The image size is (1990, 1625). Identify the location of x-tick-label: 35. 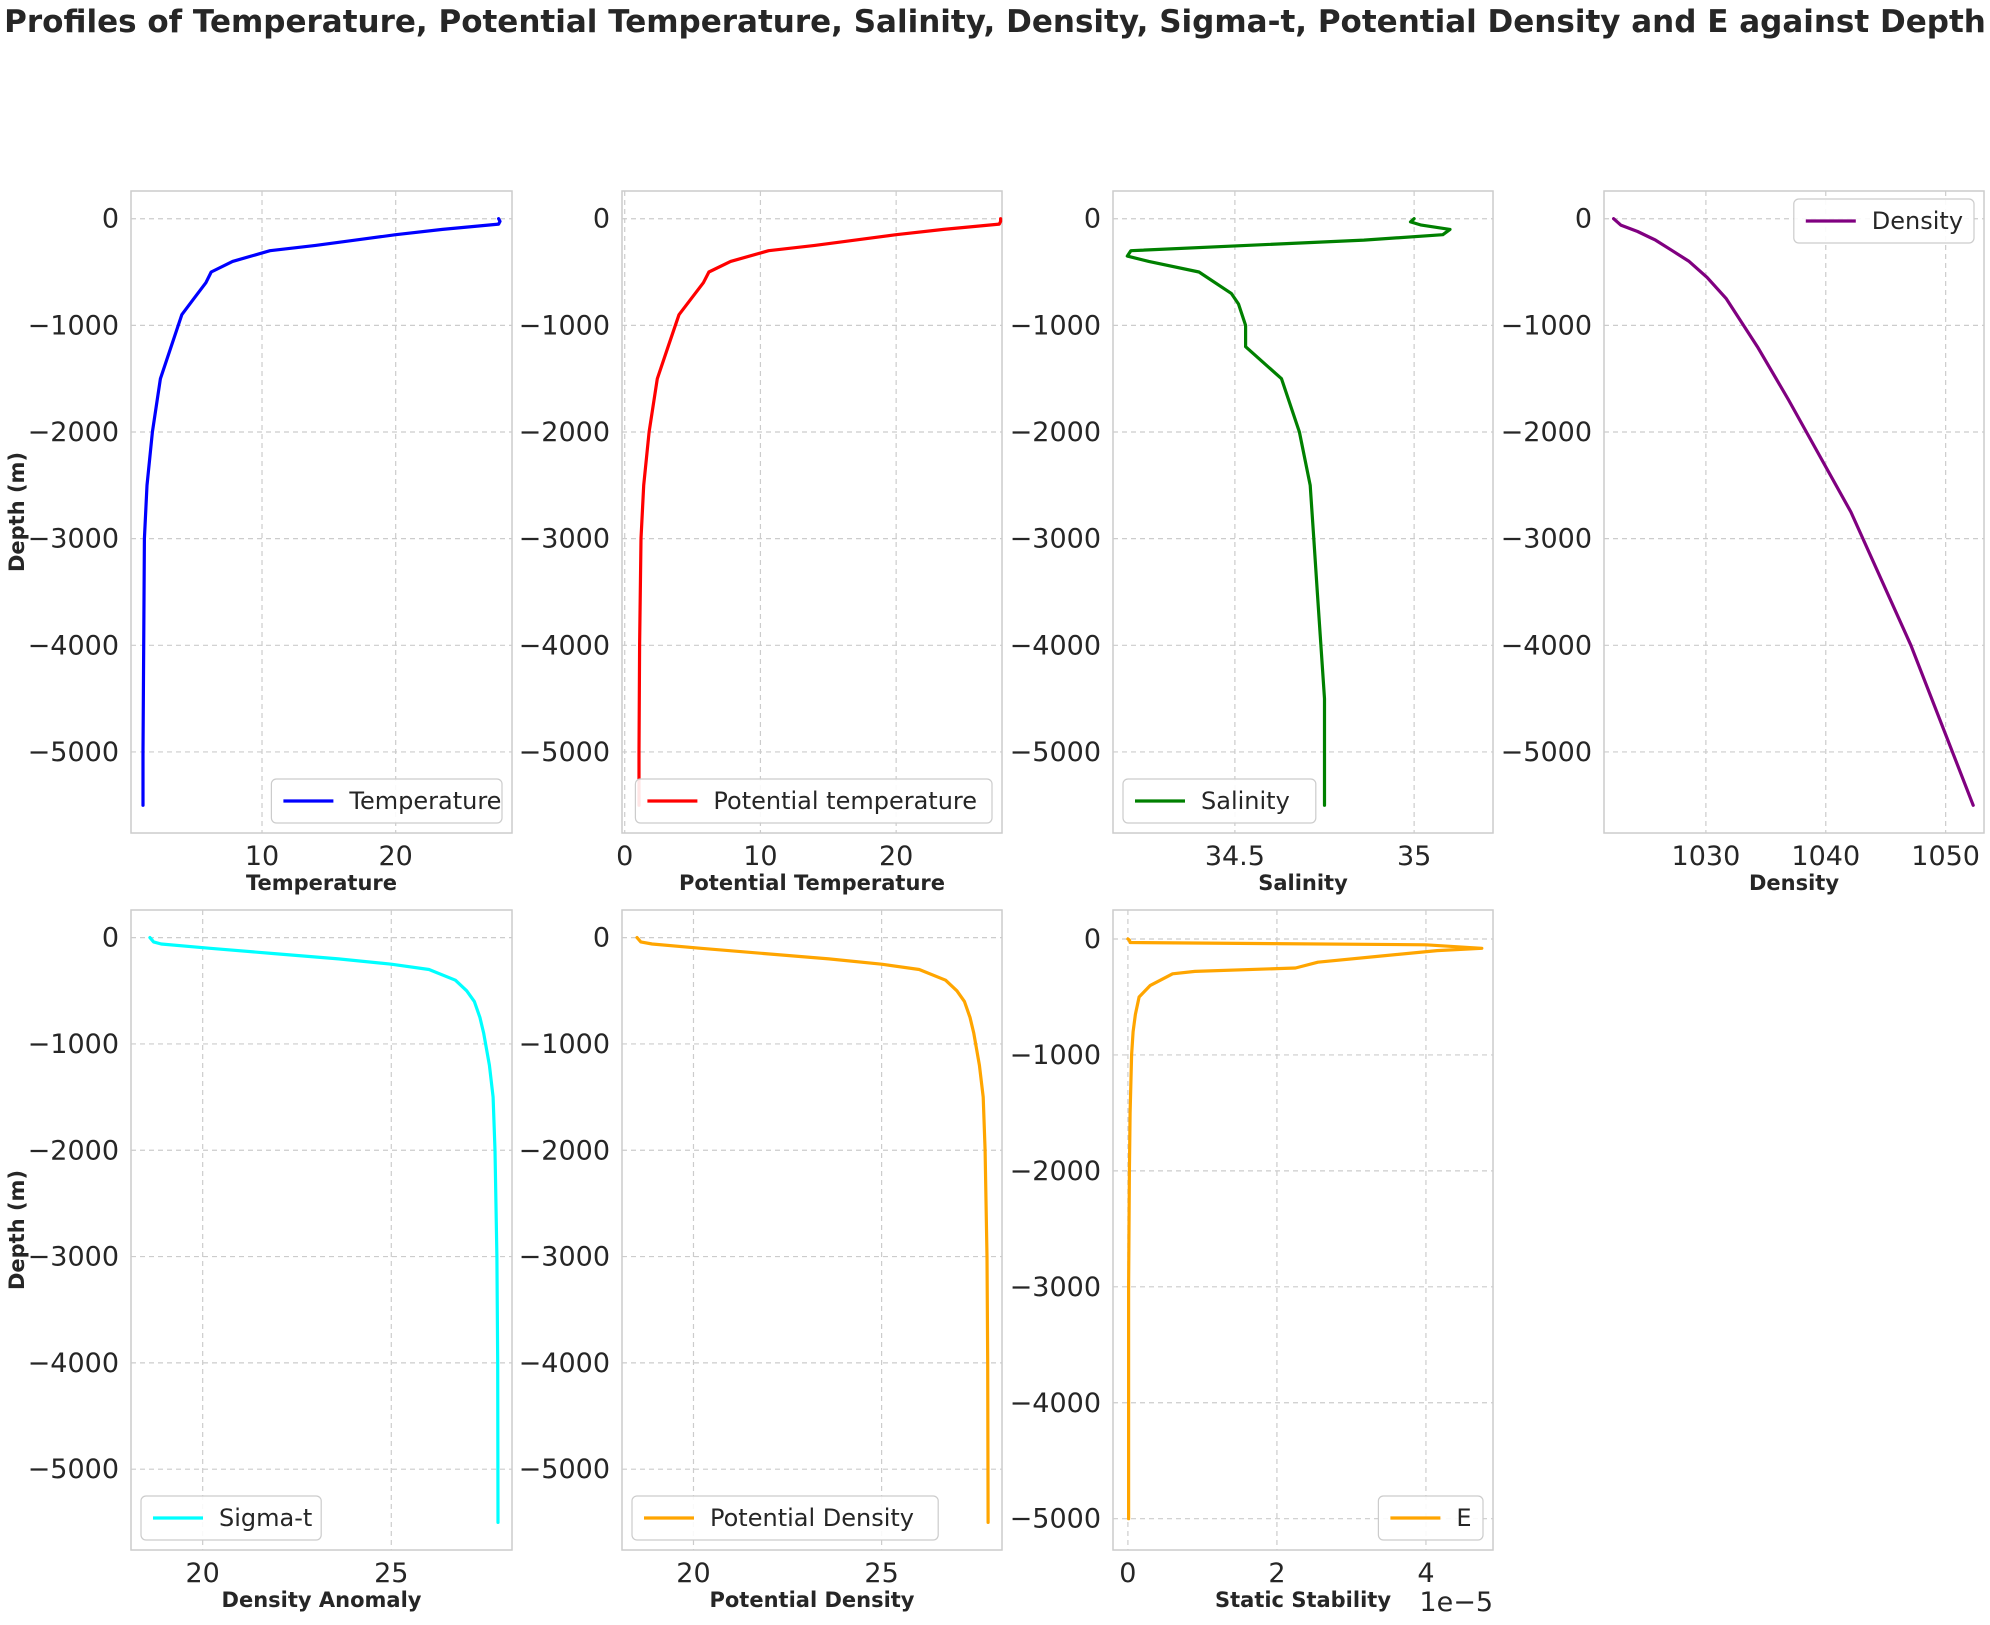
(1414, 856).